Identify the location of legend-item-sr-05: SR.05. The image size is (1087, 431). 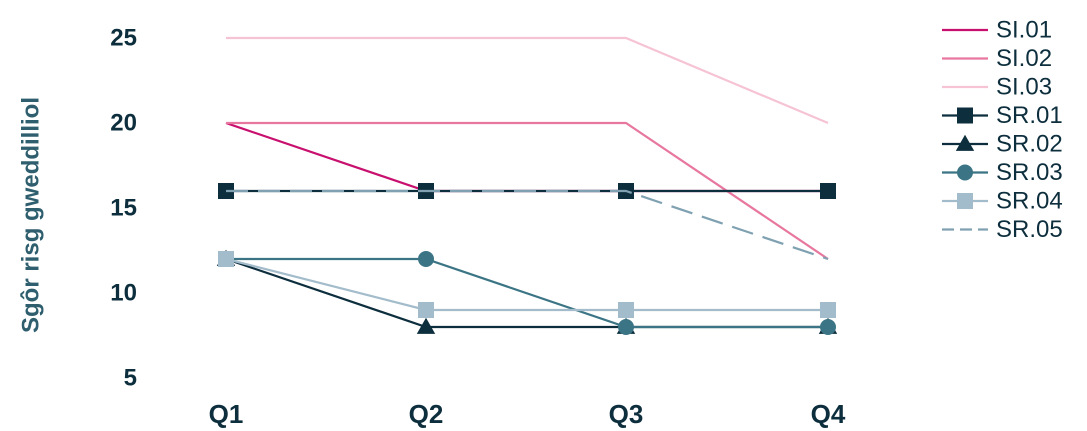
(1002, 229).